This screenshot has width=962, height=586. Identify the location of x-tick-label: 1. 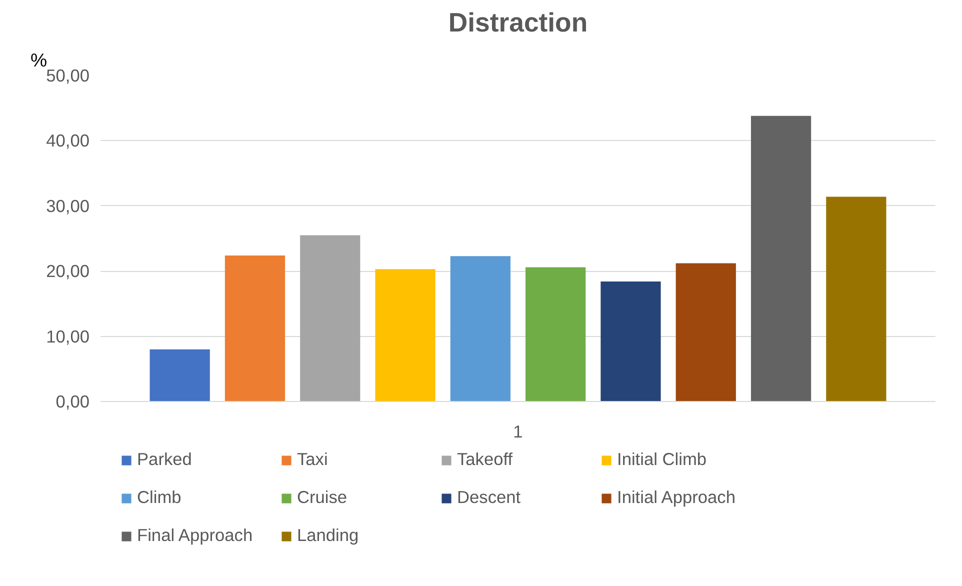
(518, 432).